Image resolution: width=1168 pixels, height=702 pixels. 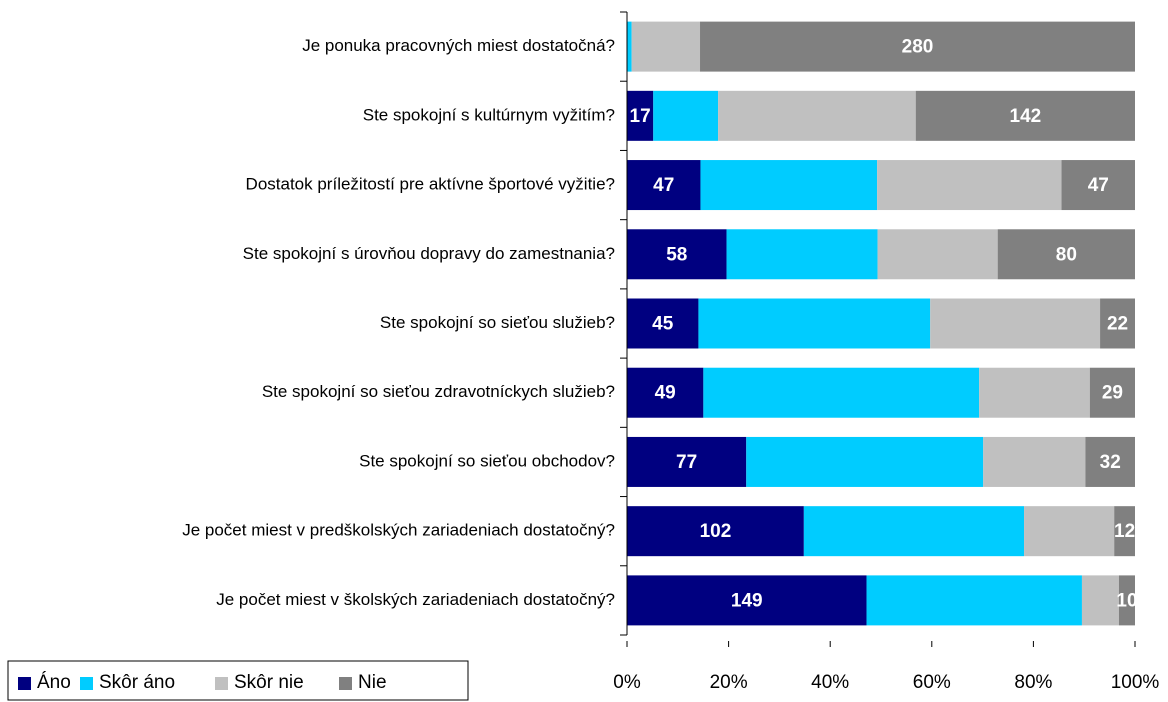 I want to click on data-label: 29, so click(x=1112, y=393).